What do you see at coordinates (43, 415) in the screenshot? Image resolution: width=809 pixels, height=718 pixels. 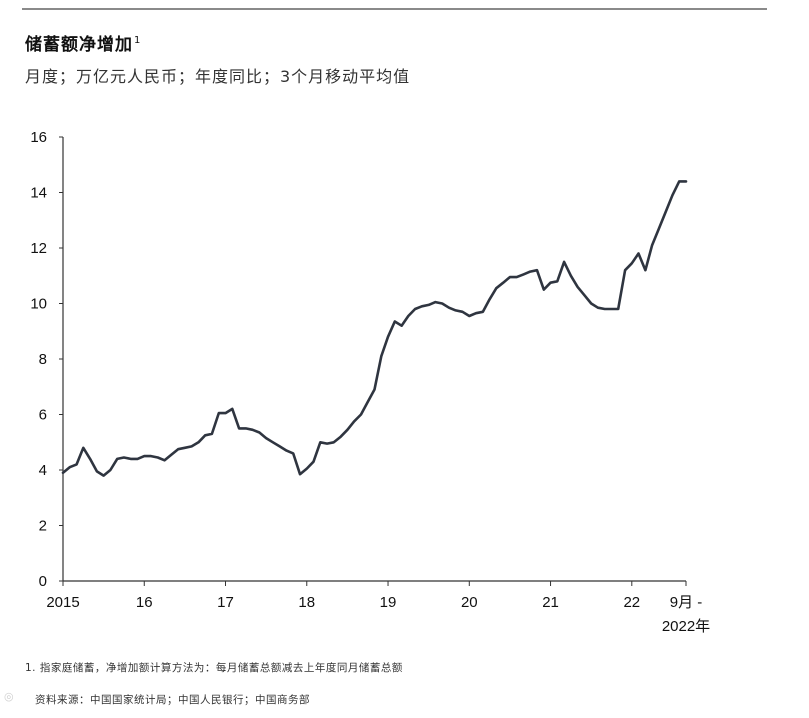 I see `y-tick-label: 6` at bounding box center [43, 415].